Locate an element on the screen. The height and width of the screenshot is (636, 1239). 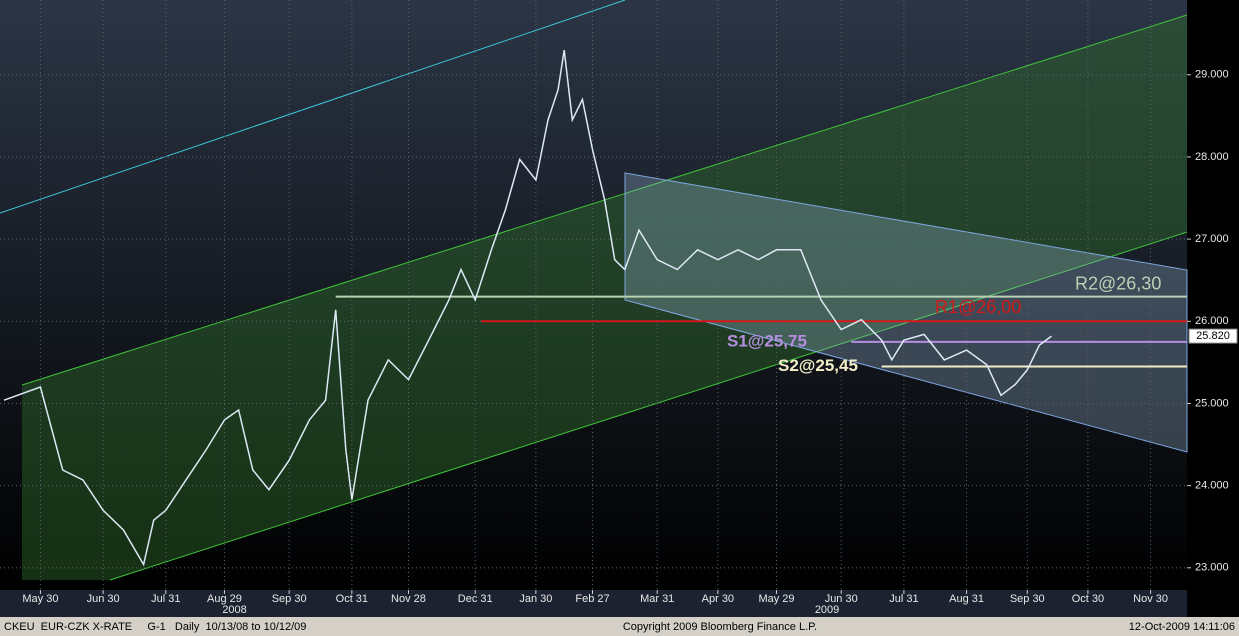
year-label: 2008 is located at coordinates (234, 610).